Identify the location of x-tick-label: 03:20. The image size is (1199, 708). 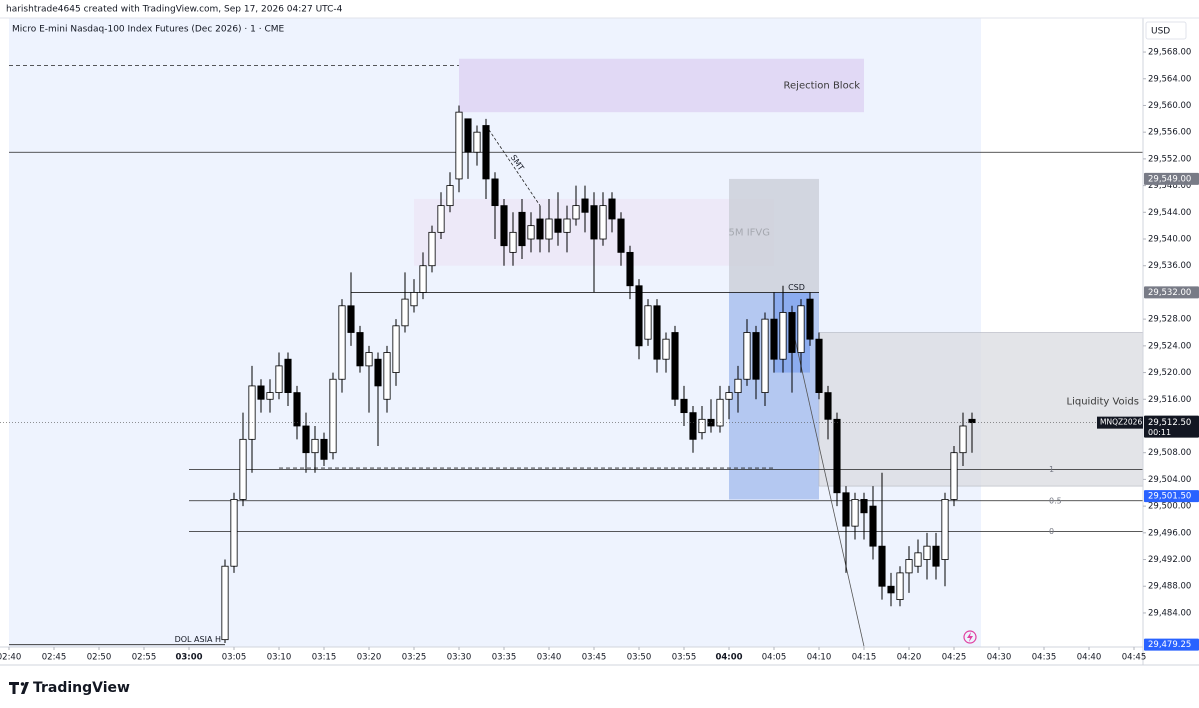
(369, 658).